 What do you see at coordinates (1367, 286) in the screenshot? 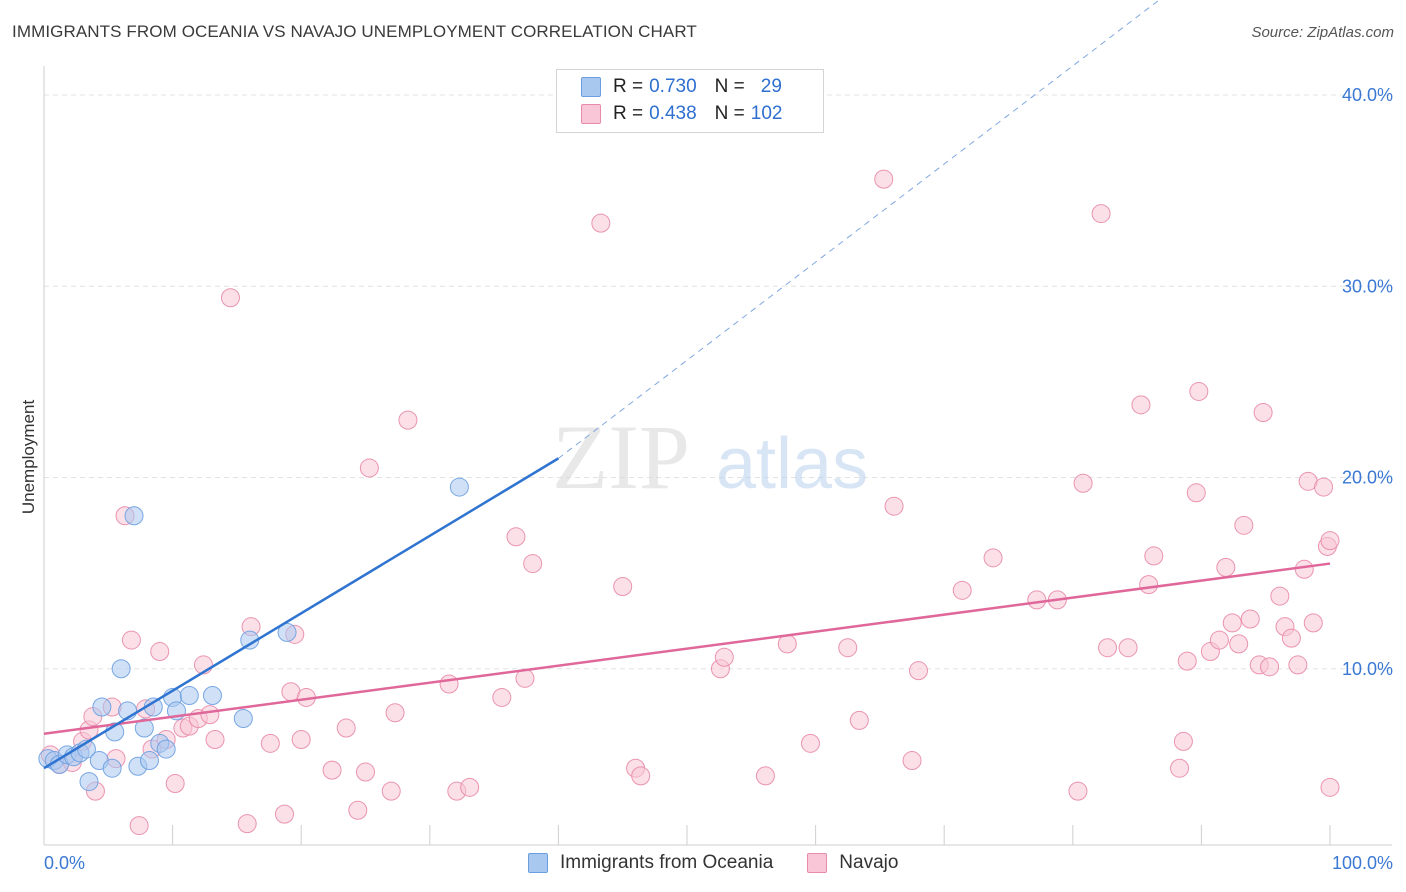
I see `y-tick-label: 30.0%` at bounding box center [1367, 286].